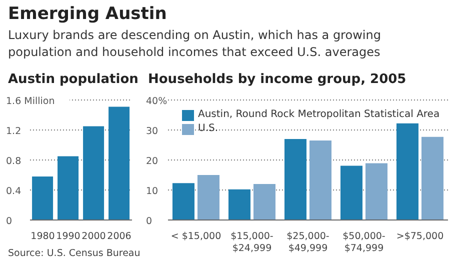 This screenshot has height=270, width=460. Describe the element at coordinates (68, 236) in the screenshot. I see `x-tick-label: 1990` at that location.